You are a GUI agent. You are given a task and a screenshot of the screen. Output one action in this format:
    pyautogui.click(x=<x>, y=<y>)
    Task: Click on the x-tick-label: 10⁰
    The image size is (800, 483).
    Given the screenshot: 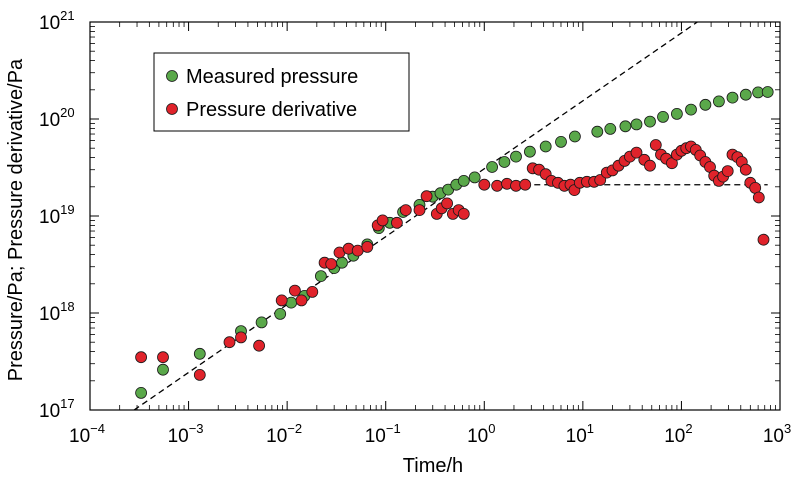 What is the action you would take?
    pyautogui.click(x=481, y=434)
    